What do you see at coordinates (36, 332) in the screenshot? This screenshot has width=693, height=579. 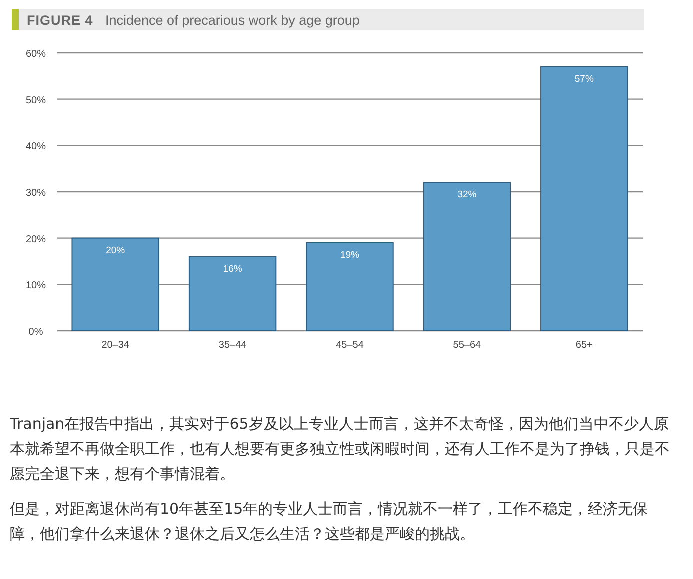 I see `y-tick-label: 0%` at bounding box center [36, 332].